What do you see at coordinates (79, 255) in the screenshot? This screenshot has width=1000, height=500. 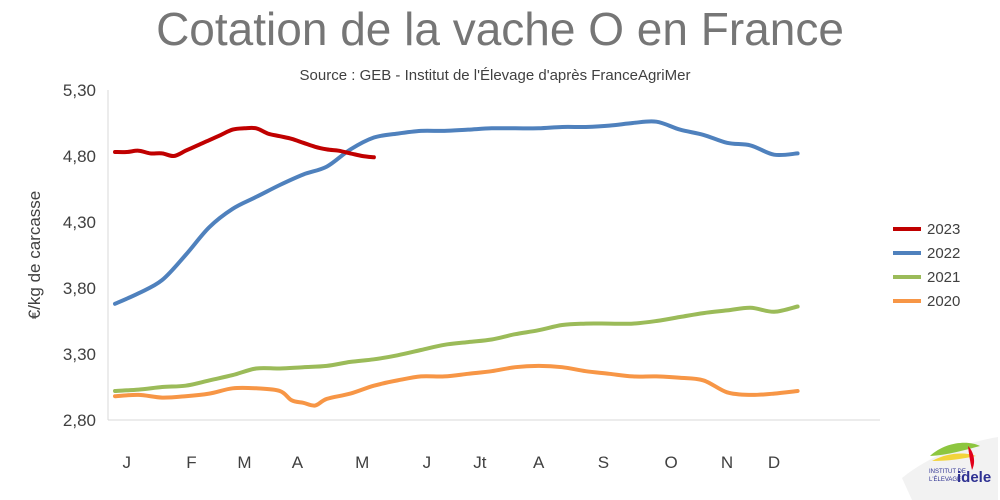 I see `y-tick-labels: 2,80 3,30 3,80 4,30 4,80 5,30` at bounding box center [79, 255].